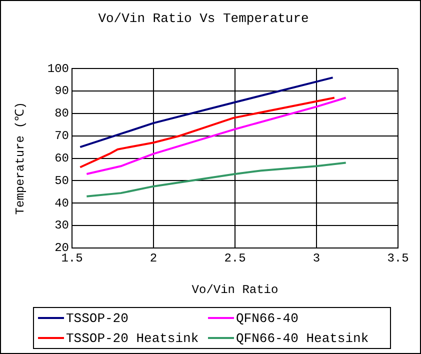  Describe the element at coordinates (61, 181) in the screenshot. I see `y-tick-label: 50` at that location.